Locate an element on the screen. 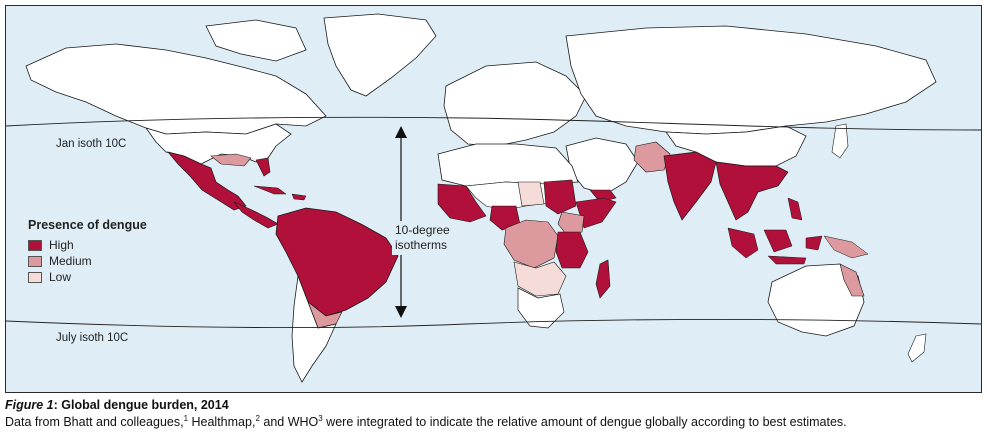 The width and height of the screenshot is (987, 437). region-pakistan is located at coordinates (652, 157).